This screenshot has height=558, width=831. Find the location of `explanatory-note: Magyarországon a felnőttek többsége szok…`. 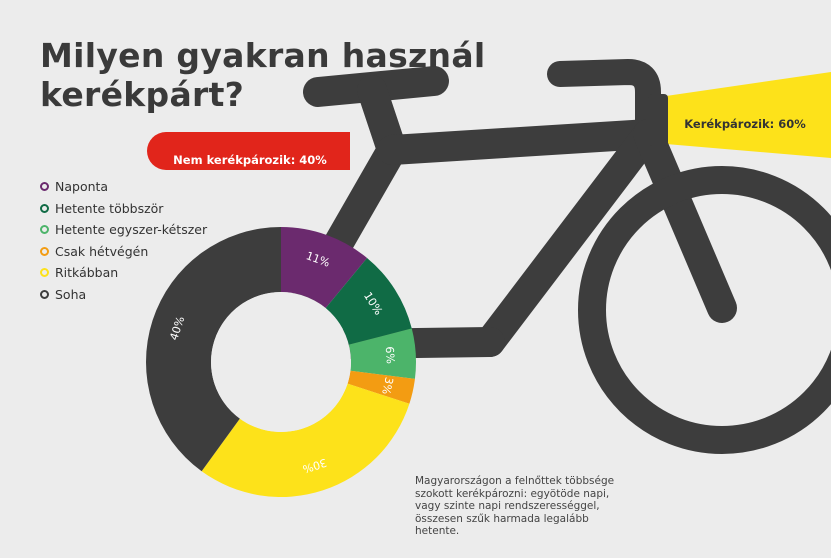

explanatory-note: Magyarországon a felnőttek többsége szok… is located at coordinates (515, 506).